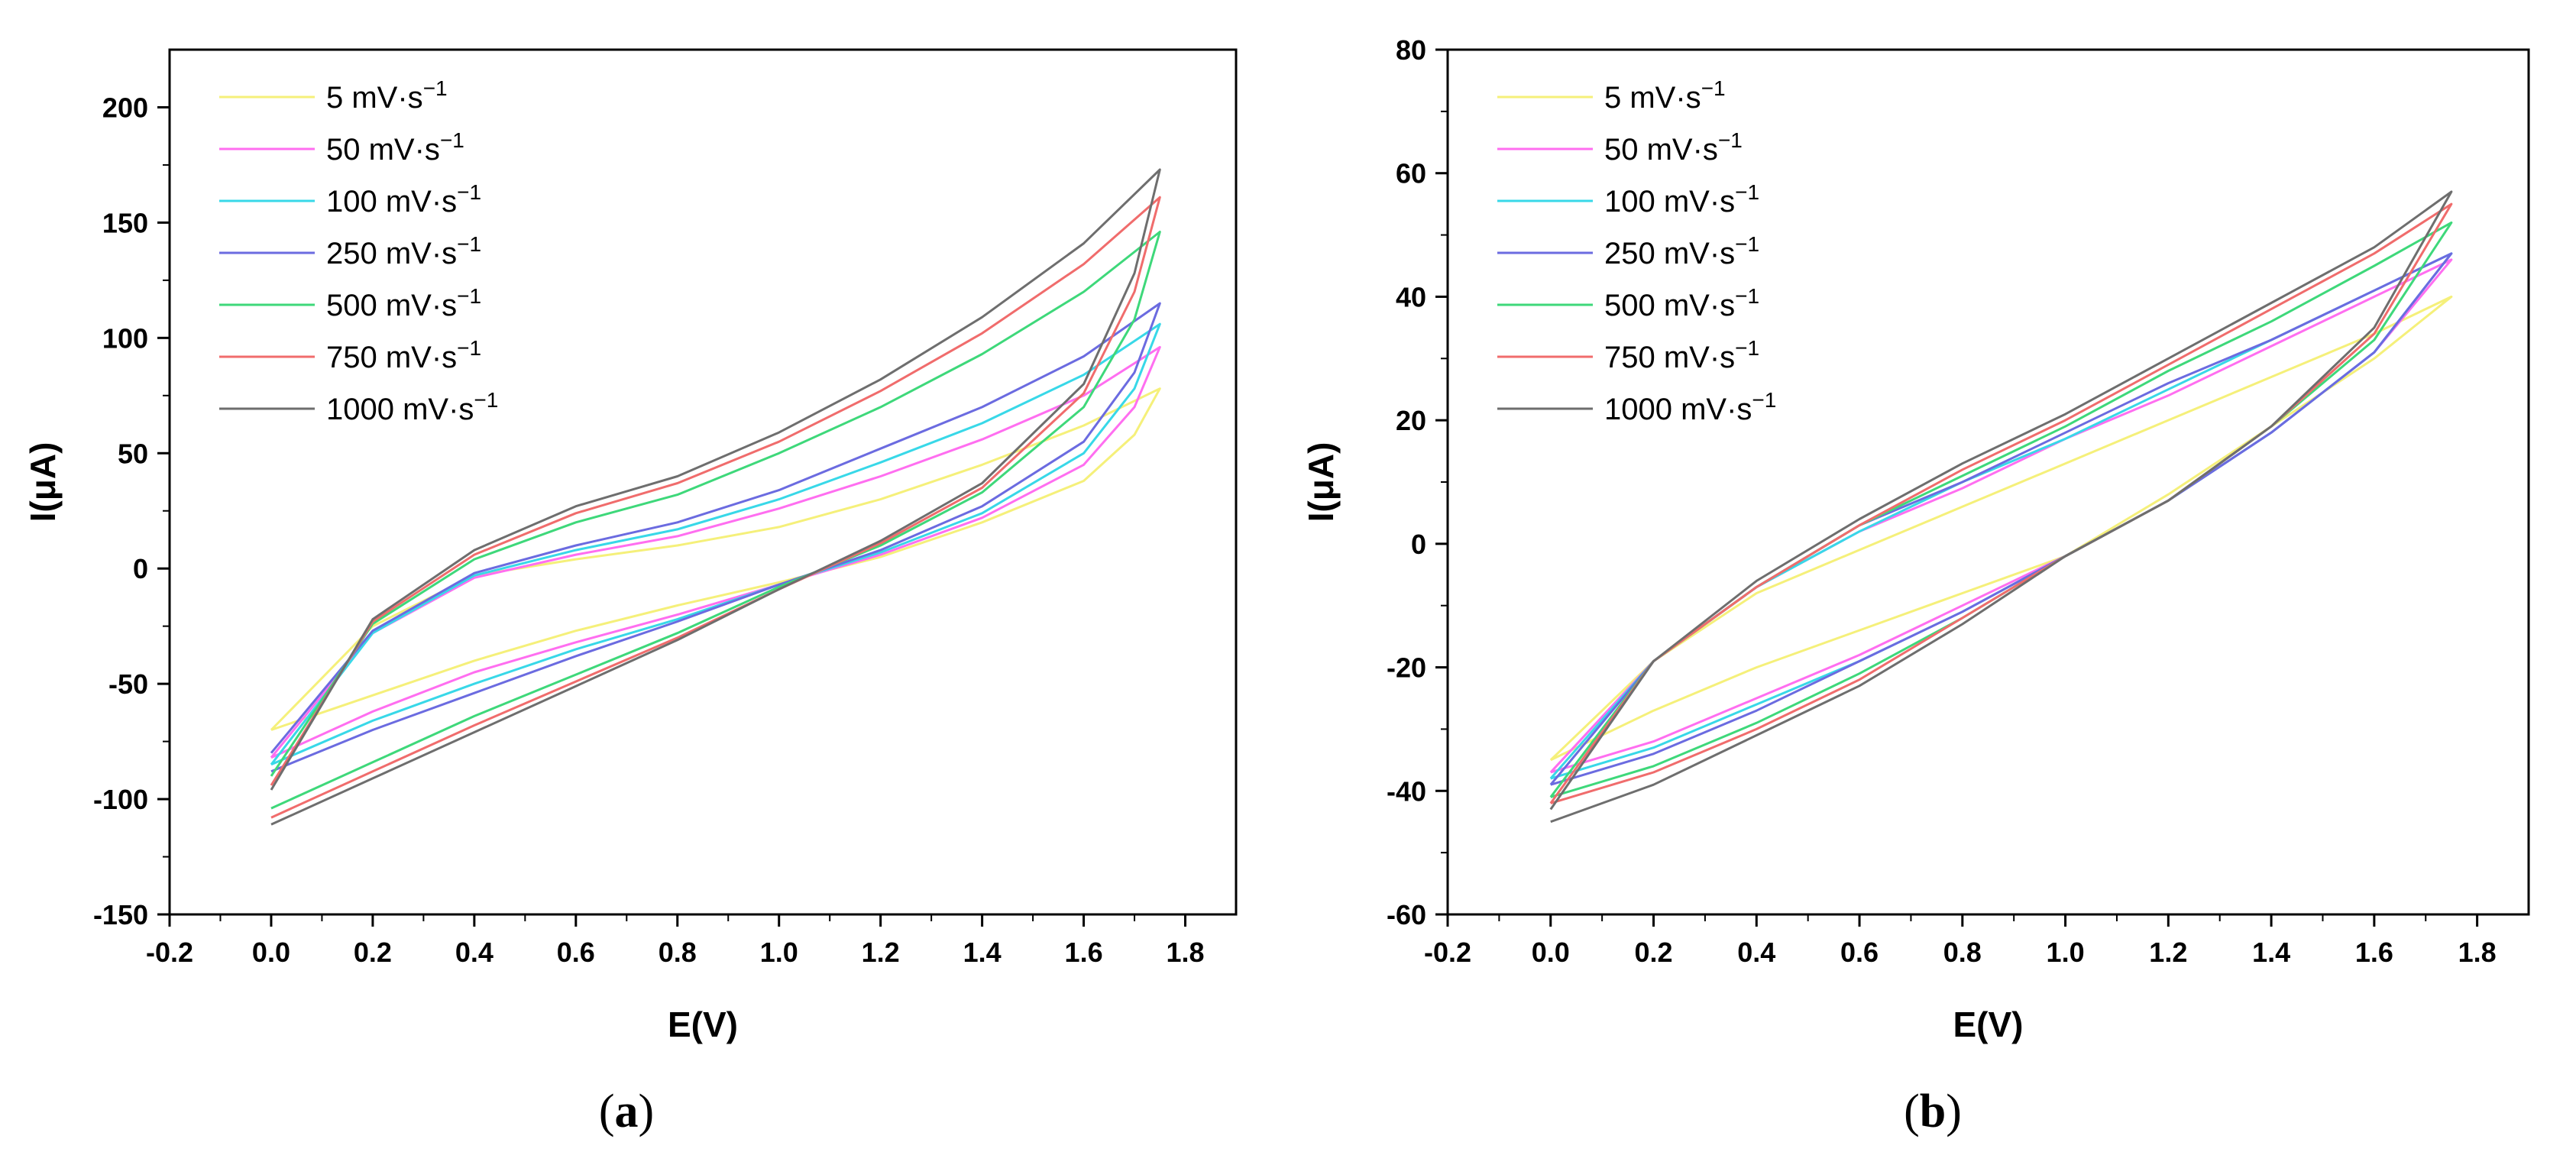 The width and height of the screenshot is (2576, 1152). I want to click on y-tick-label: -60, so click(1406, 914).